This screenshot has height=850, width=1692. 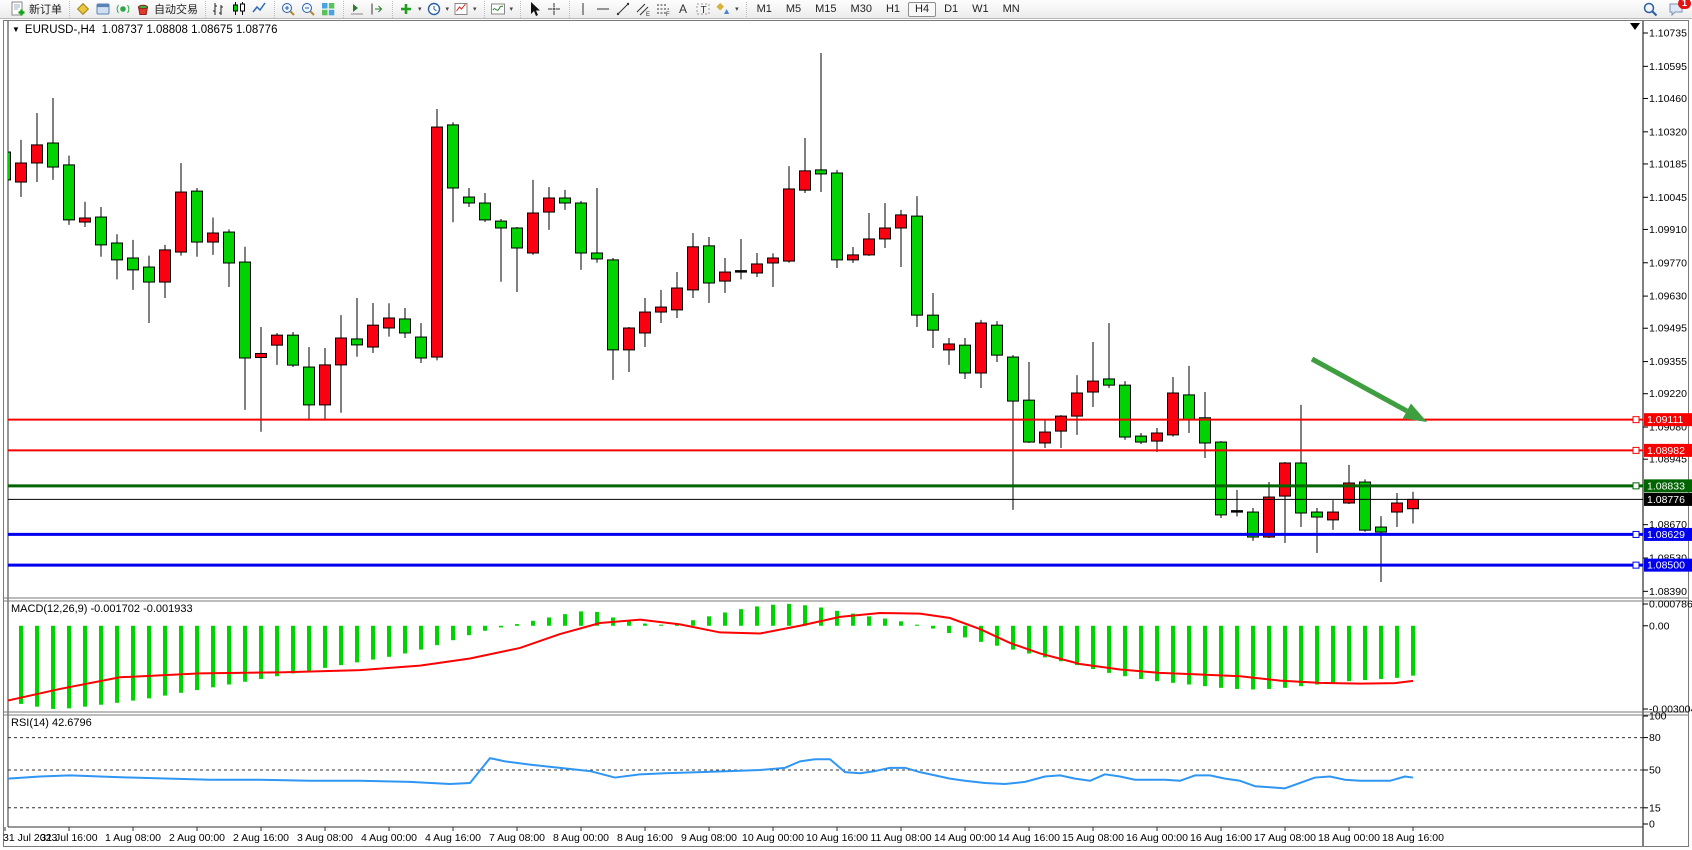 What do you see at coordinates (663, 9) in the screenshot?
I see `fibonacci-button: F` at bounding box center [663, 9].